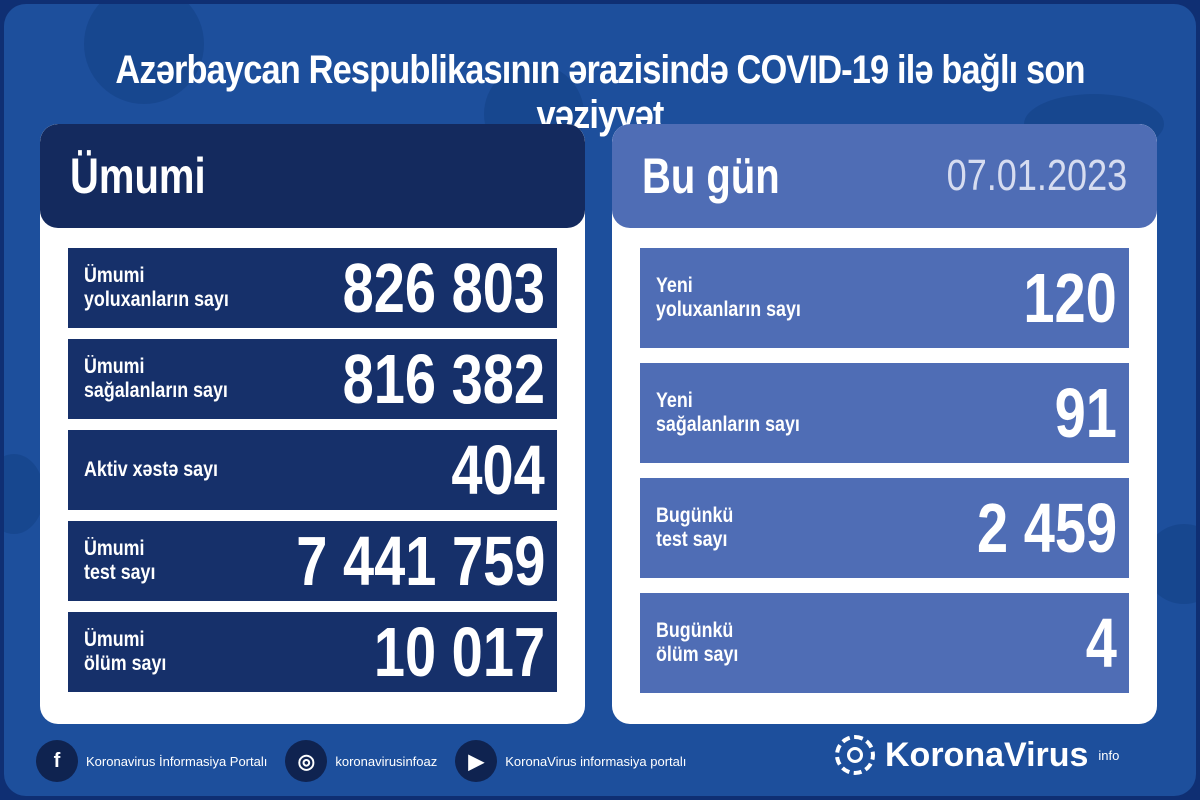 This screenshot has width=1200, height=800. I want to click on social-link-text: Koronavirus İnformasiya Portalı, so click(177, 761).